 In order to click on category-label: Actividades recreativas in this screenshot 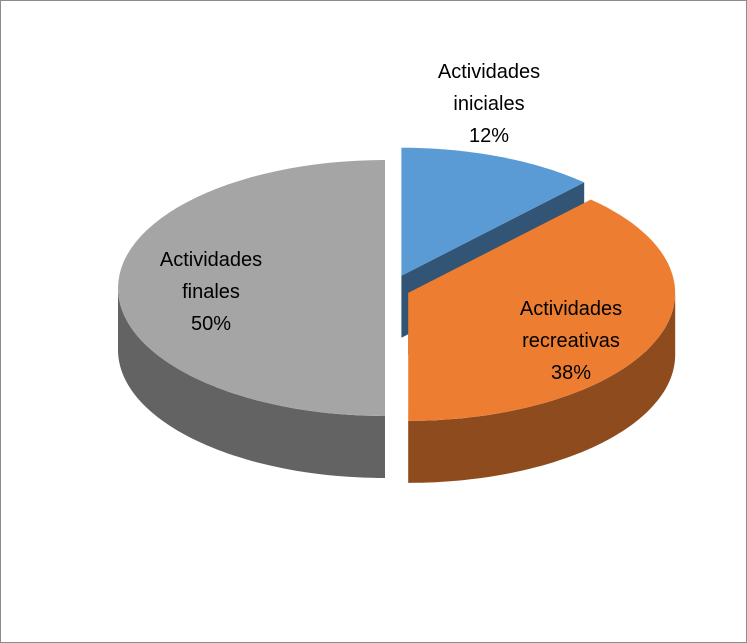, I will do `click(571, 325)`.